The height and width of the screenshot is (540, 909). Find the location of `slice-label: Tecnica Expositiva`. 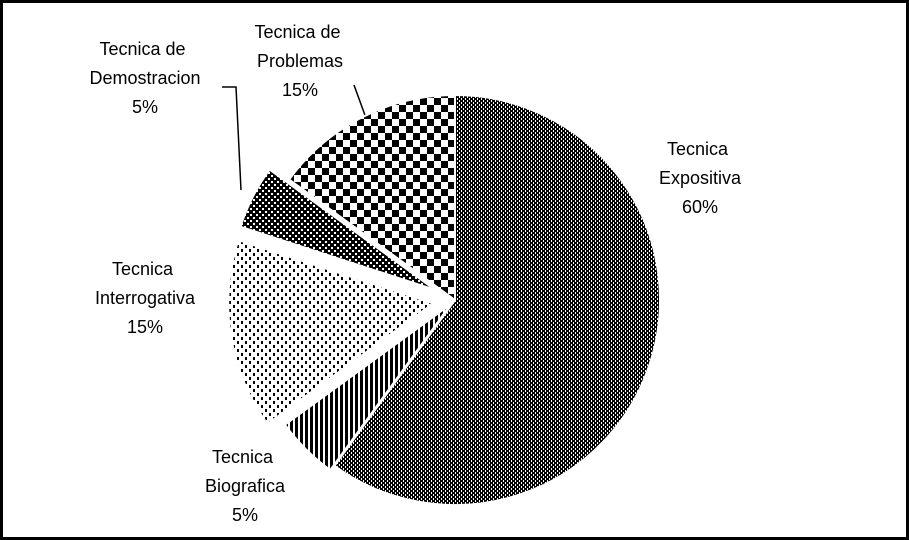

slice-label: Tecnica Expositiva is located at coordinates (700, 163).